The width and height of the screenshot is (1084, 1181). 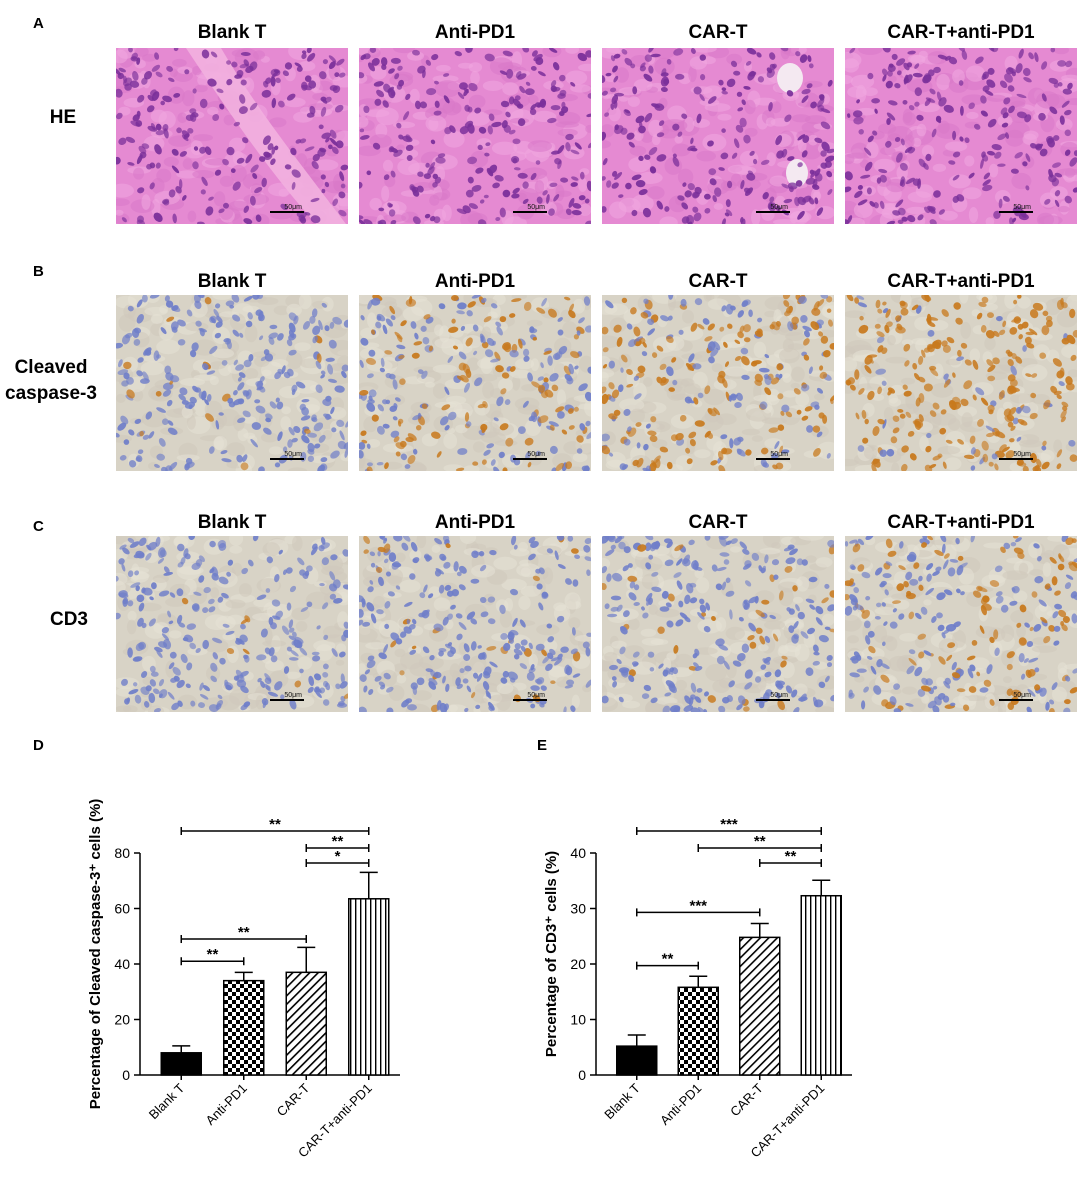 What do you see at coordinates (961, 383) in the screenshot?
I see `micrograph-caspase-car-t-anti-pd1: 50μm` at bounding box center [961, 383].